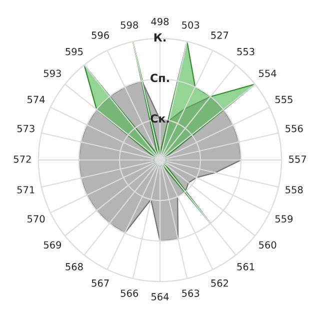  What do you see at coordinates (267, 245) in the screenshot?
I see `spoke-label: 560` at bounding box center [267, 245].